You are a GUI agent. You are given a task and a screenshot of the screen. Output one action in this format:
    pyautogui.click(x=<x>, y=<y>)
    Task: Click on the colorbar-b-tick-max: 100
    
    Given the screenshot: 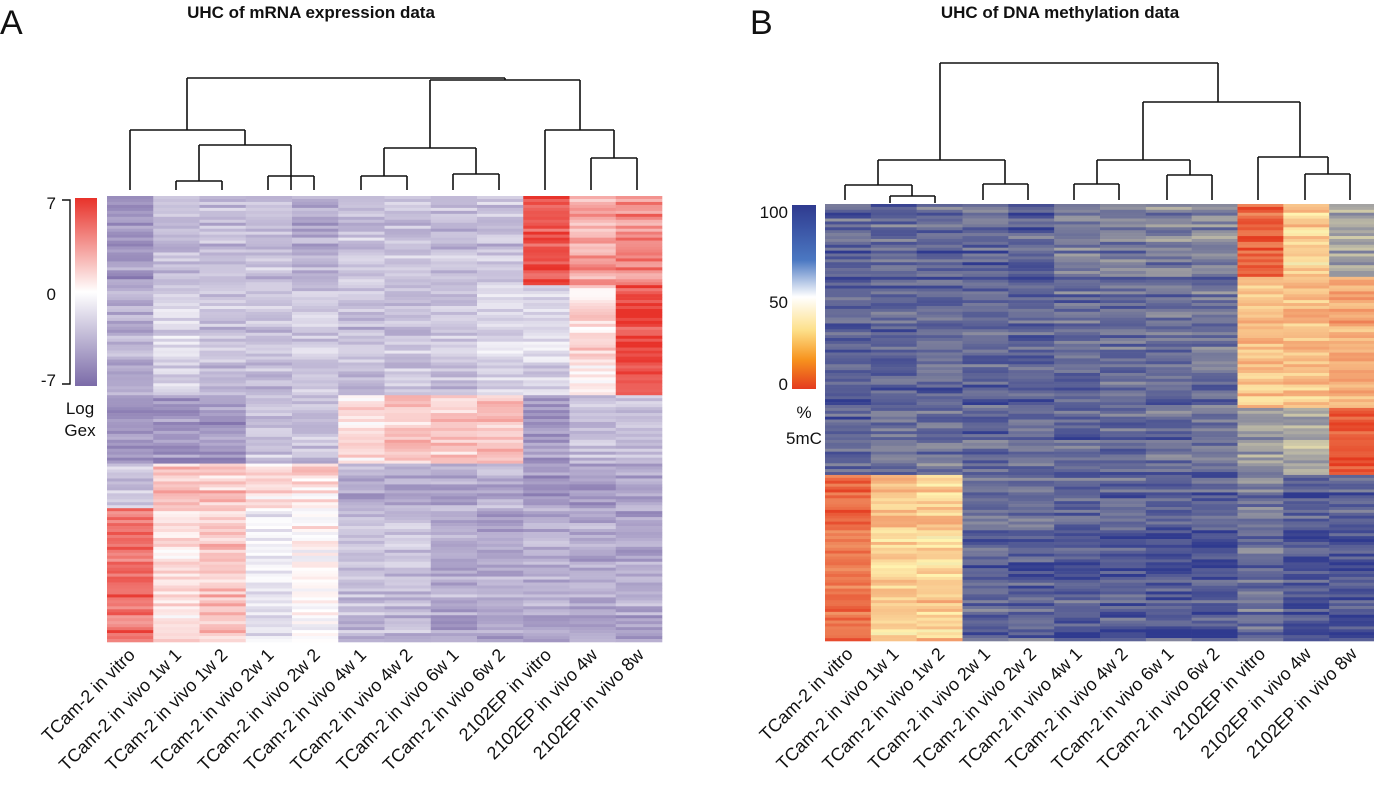 What is the action you would take?
    pyautogui.click(x=774, y=212)
    